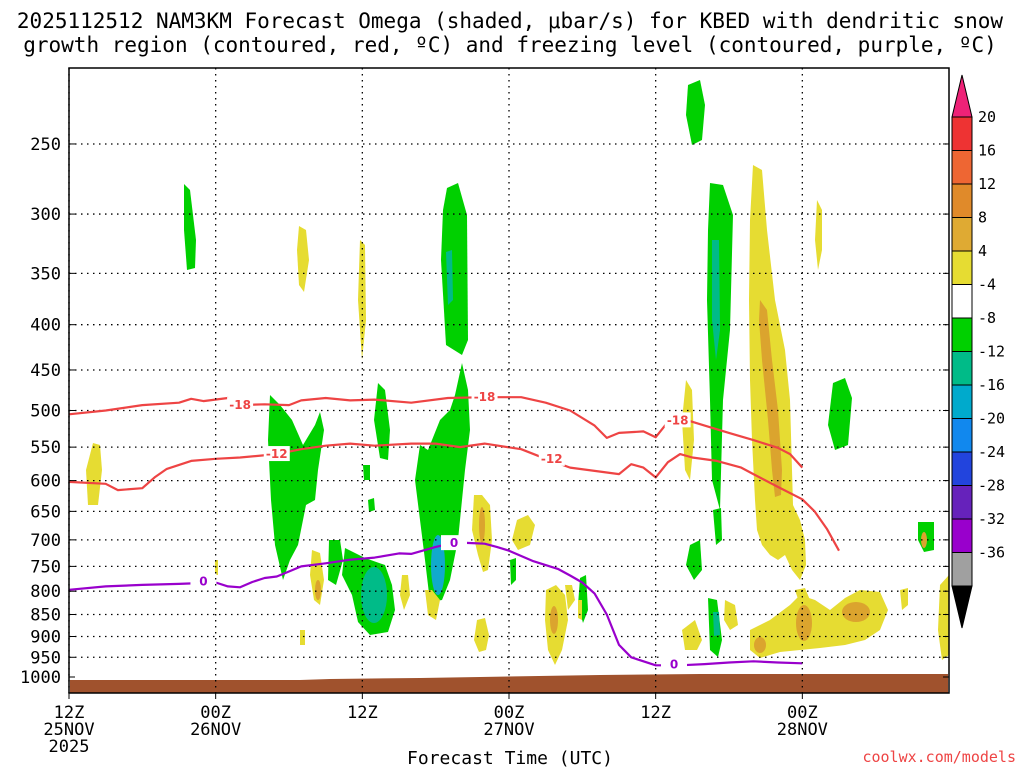  What do you see at coordinates (991, 352) in the screenshot?
I see `colorbar-label: -12` at bounding box center [991, 352].